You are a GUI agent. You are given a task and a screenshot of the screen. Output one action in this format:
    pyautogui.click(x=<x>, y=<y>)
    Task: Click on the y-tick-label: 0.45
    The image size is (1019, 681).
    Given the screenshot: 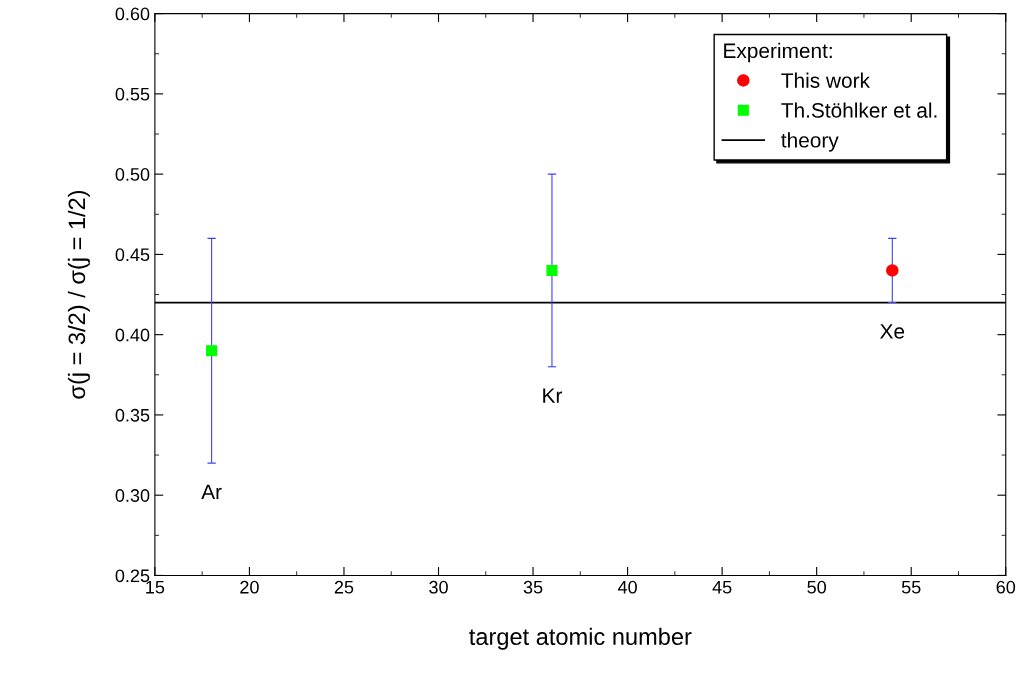 What is the action you would take?
    pyautogui.click(x=132, y=255)
    